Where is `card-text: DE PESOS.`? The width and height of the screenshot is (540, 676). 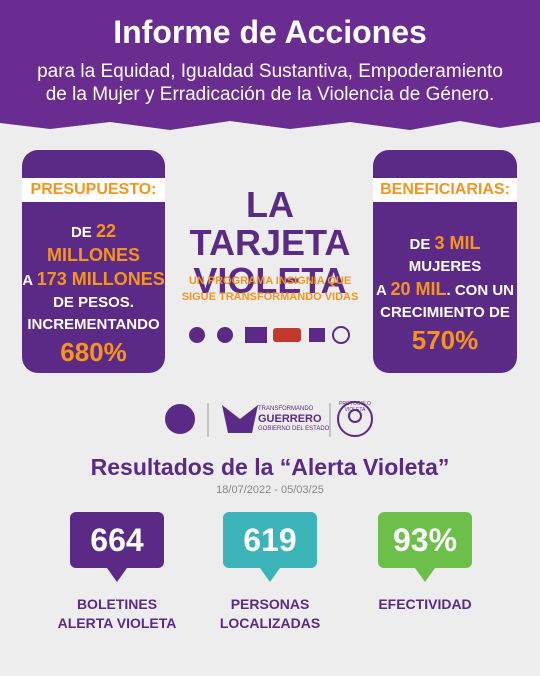
card-text: DE PESOS. is located at coordinates (93, 302).